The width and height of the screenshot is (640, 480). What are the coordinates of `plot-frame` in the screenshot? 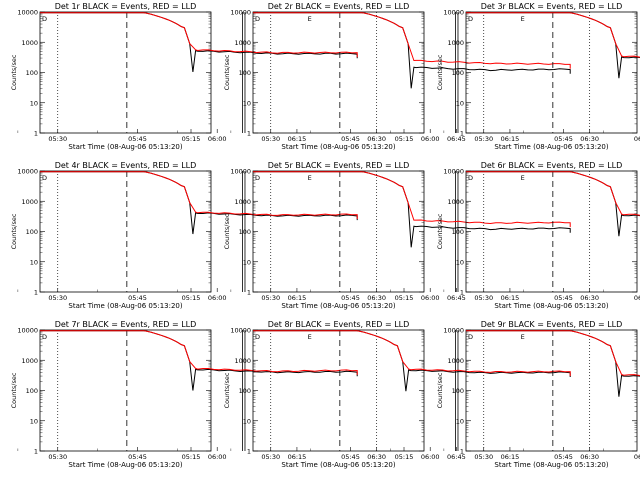 It's located at (338, 231).